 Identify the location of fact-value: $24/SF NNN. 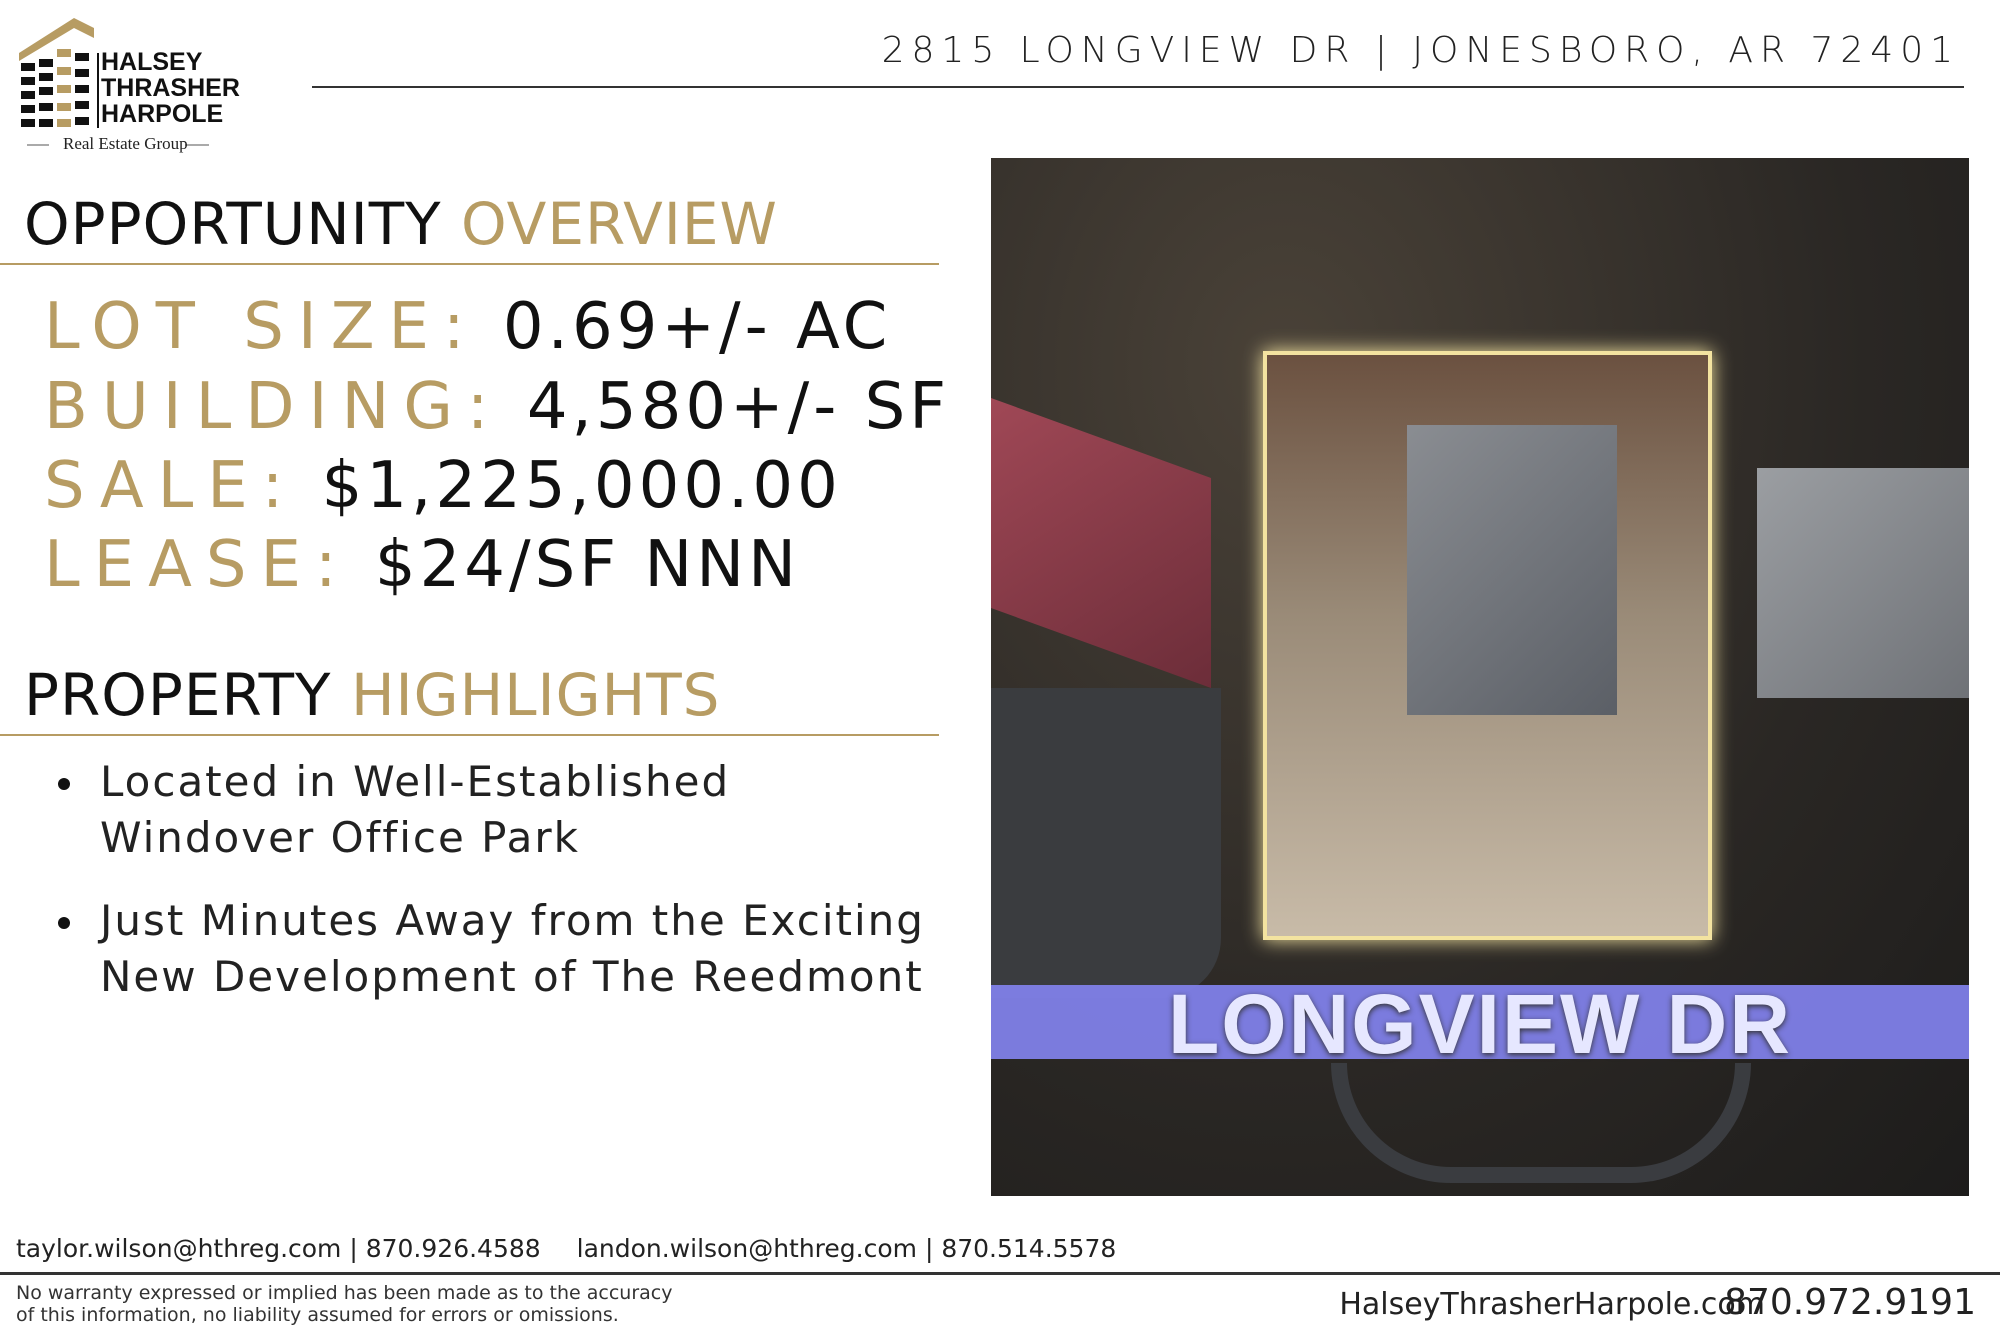
(587, 565).